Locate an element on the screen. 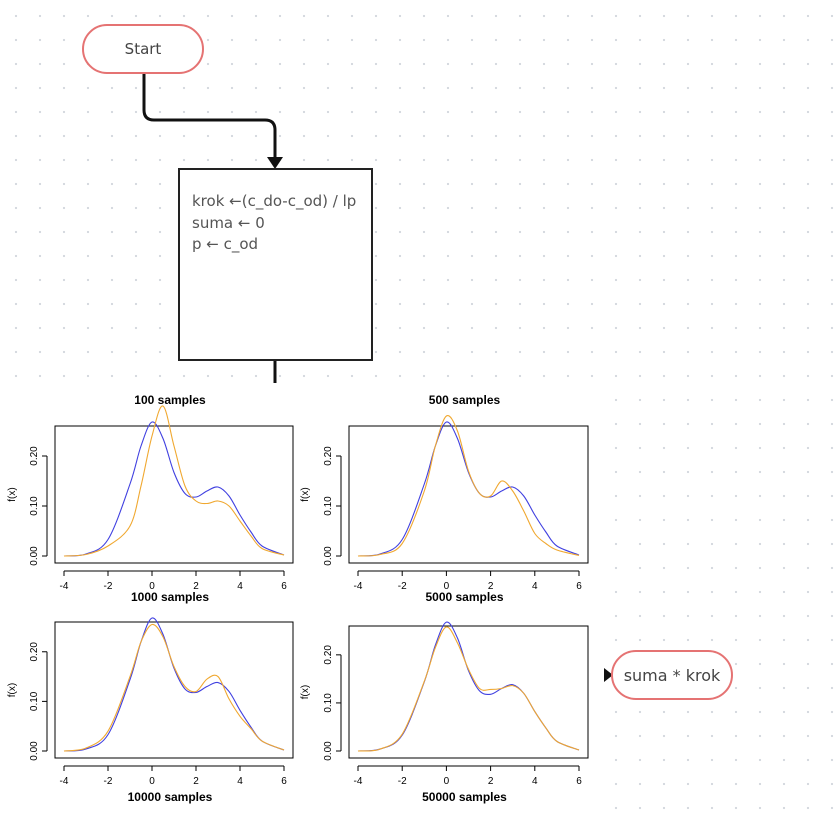 The height and width of the screenshot is (816, 837). plot-title: 10000 samples is located at coordinates (170, 797).